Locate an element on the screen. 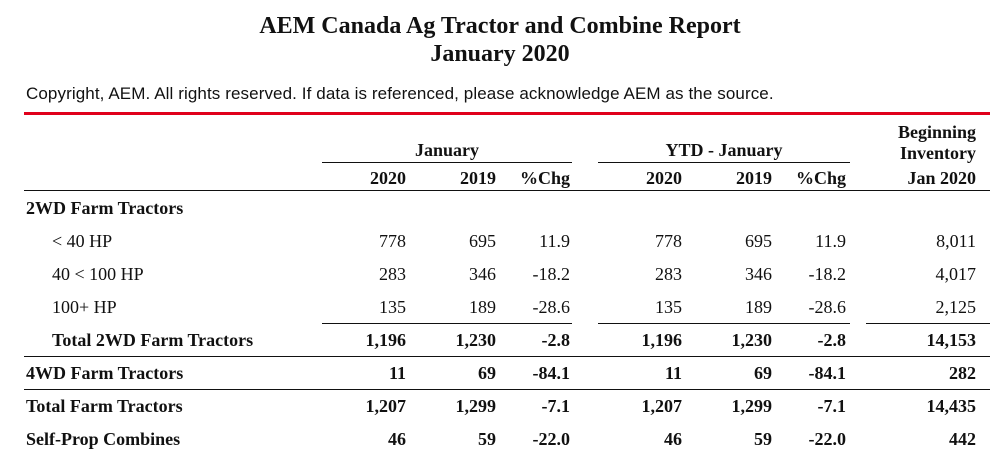 This screenshot has height=473, width=1000. header-bottom-rule is located at coordinates (507, 190).